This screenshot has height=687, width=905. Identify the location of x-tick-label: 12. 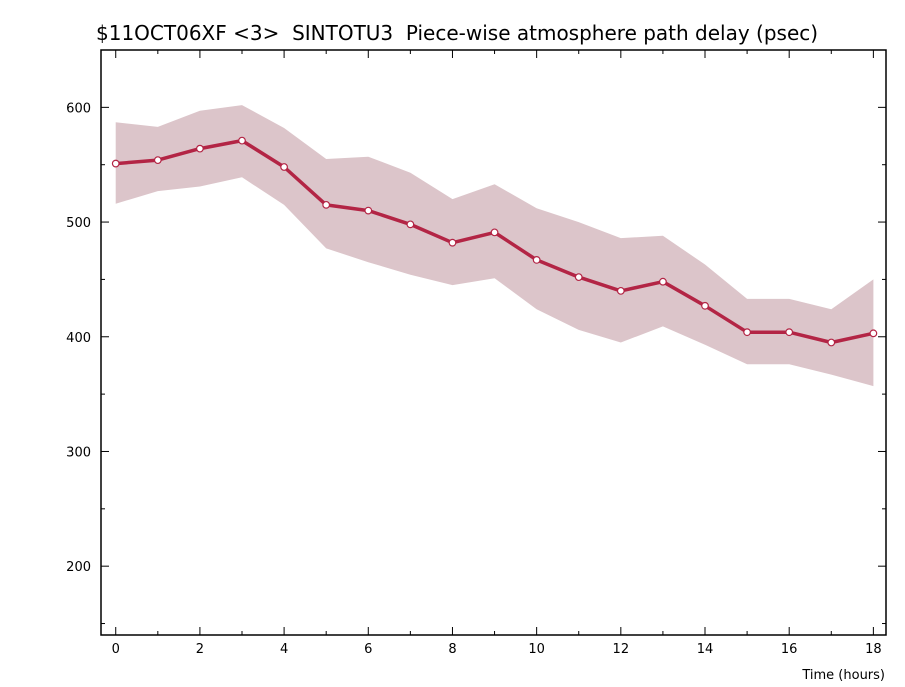
(621, 649).